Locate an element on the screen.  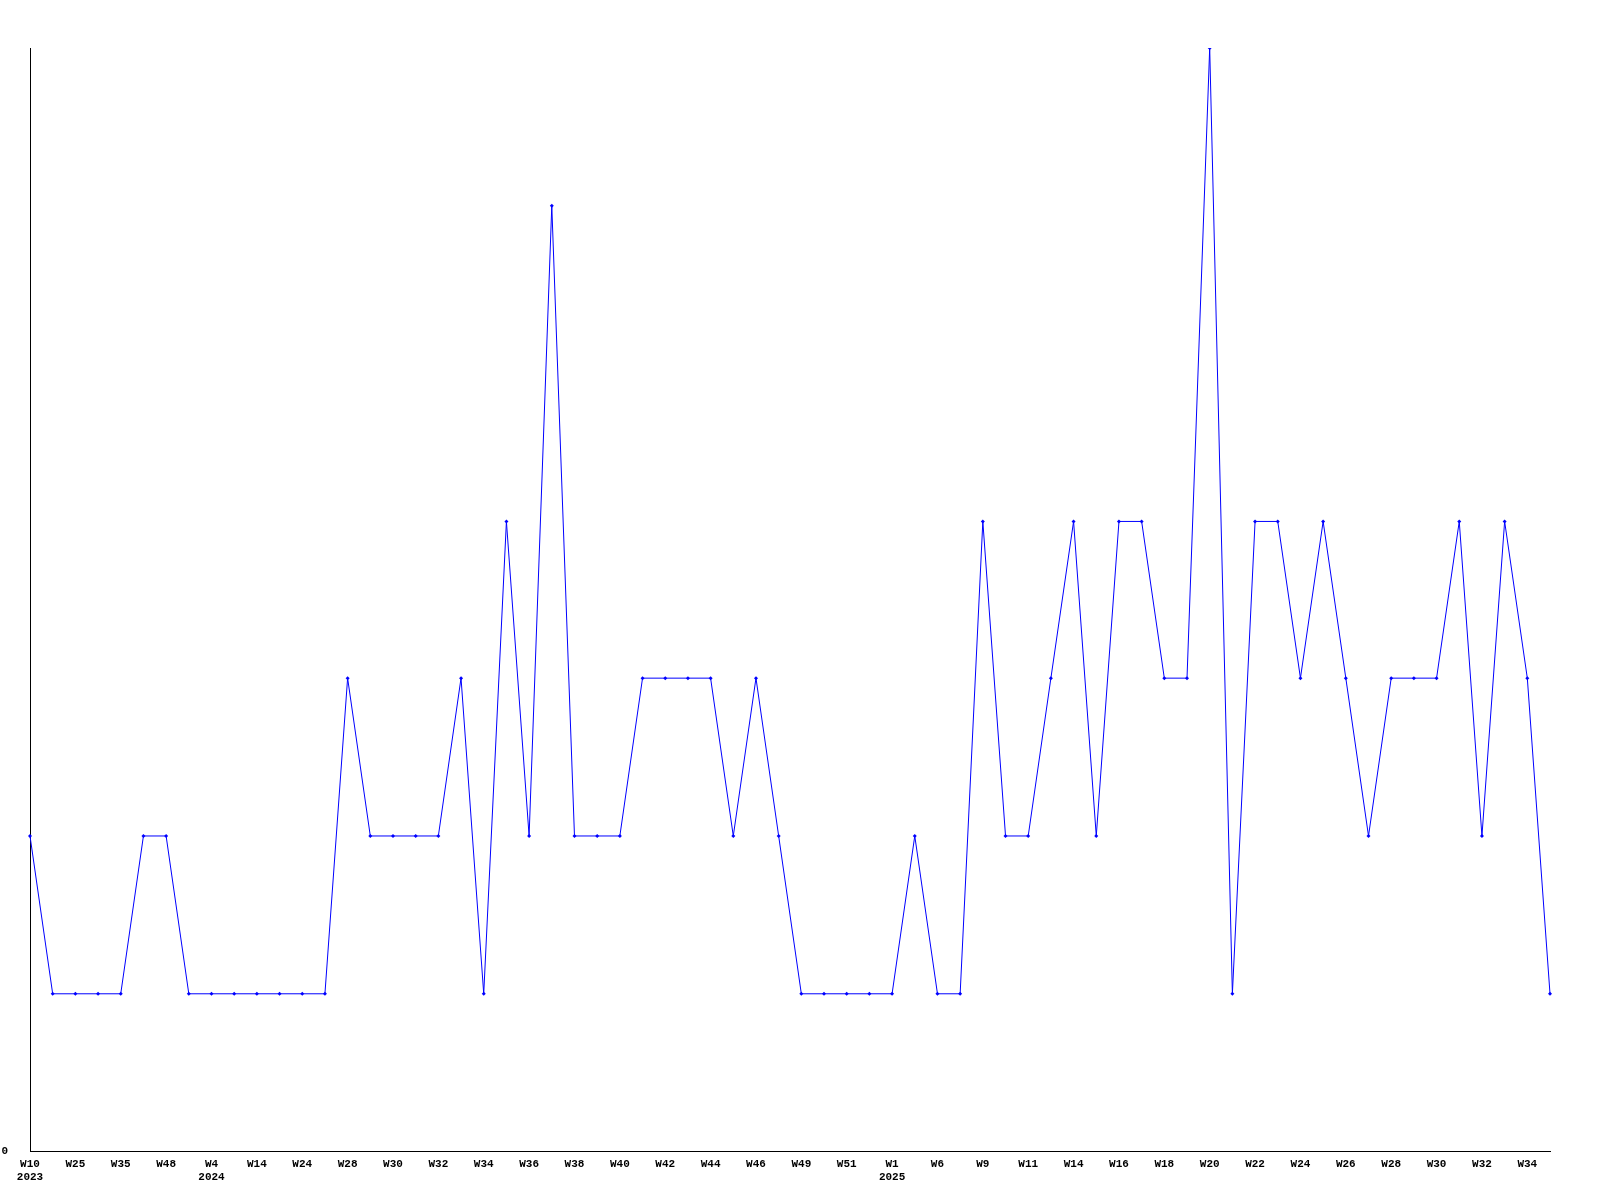
x-tick-label: W49 is located at coordinates (801, 1163).